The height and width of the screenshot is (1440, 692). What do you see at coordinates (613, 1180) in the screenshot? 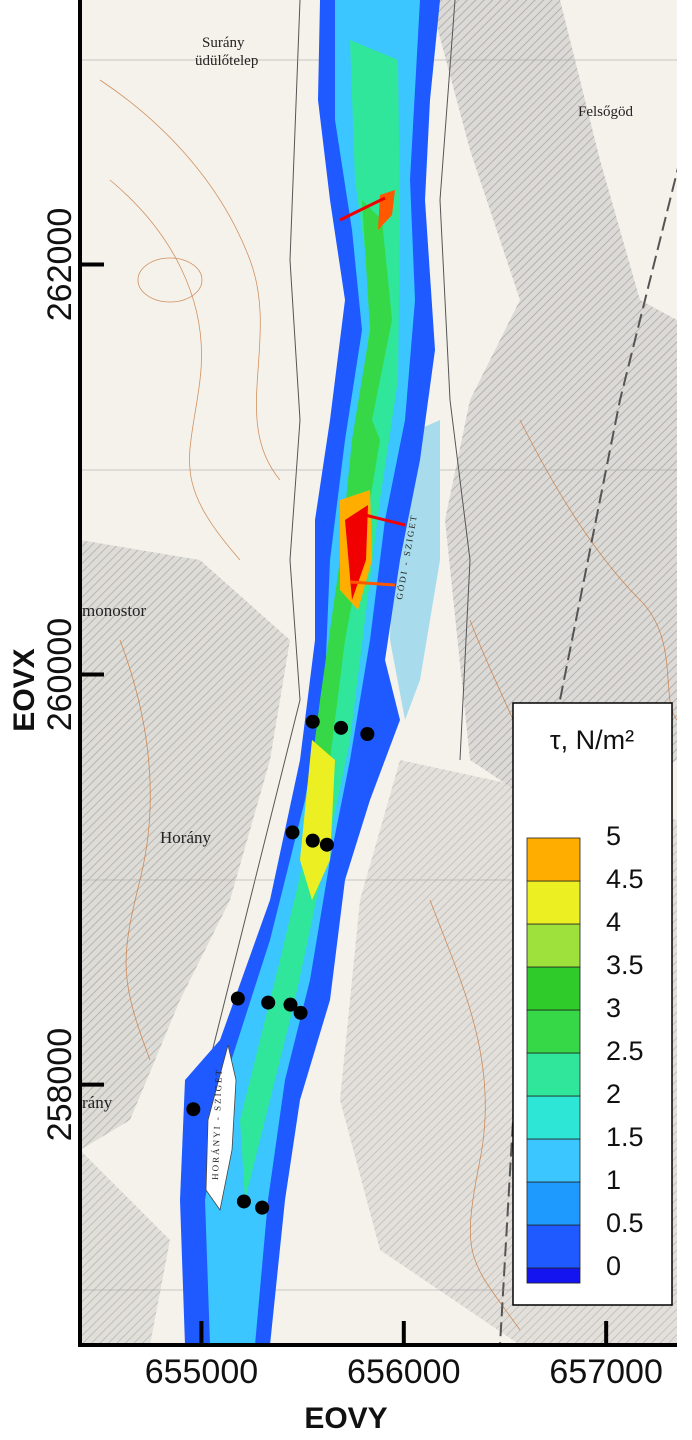
I see `legend-label: 1` at bounding box center [613, 1180].